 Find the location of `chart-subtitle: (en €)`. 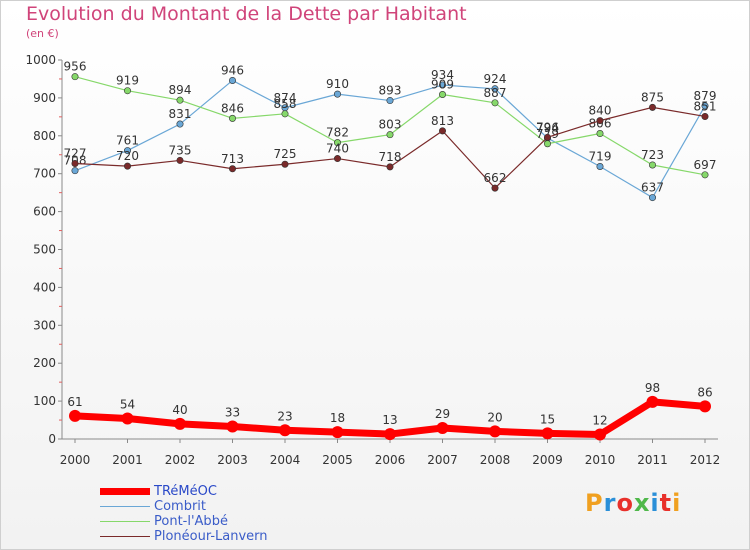

chart-subtitle: (en €) is located at coordinates (42, 33).